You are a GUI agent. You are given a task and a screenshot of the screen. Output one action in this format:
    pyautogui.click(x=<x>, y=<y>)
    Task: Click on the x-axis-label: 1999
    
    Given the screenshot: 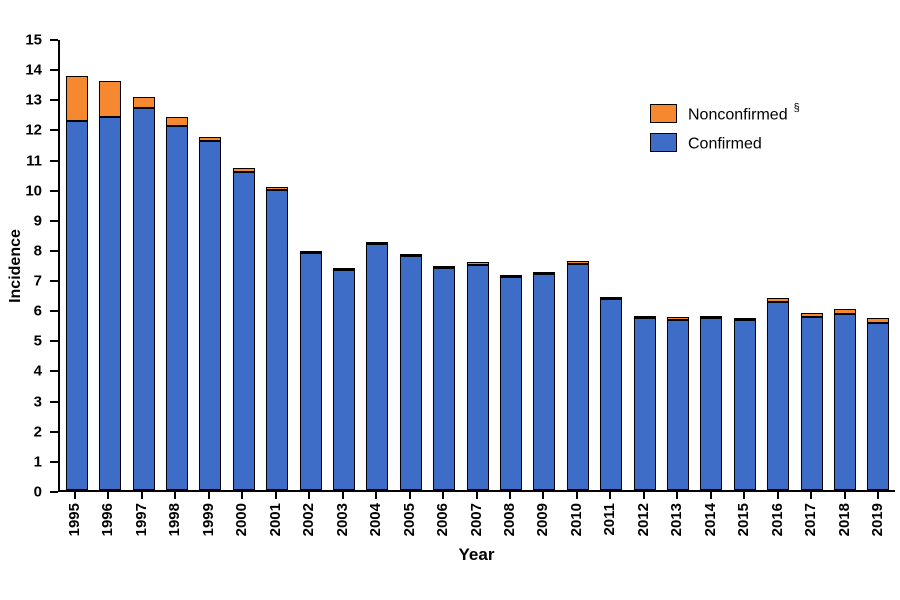 What is the action you would take?
    pyautogui.click(x=208, y=520)
    